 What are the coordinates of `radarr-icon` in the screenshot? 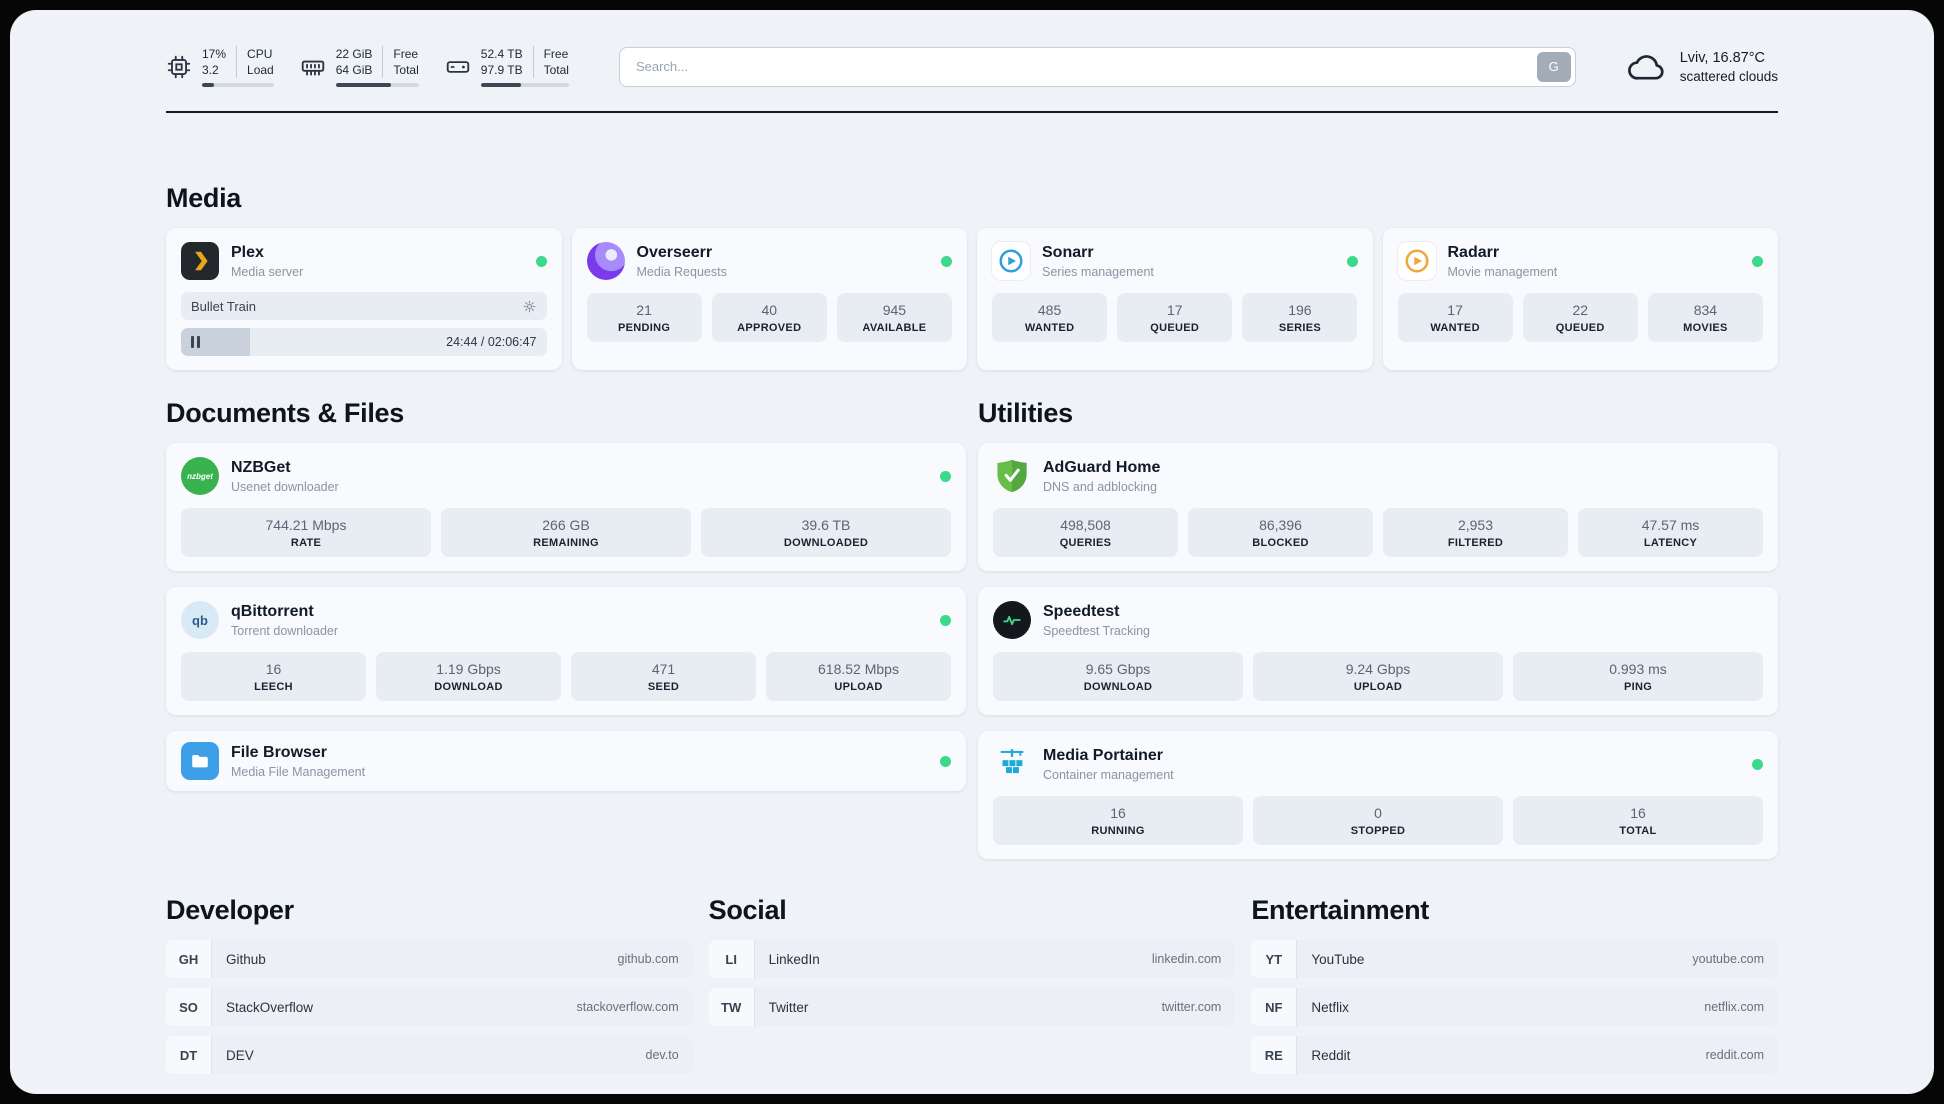 It's located at (1416, 261).